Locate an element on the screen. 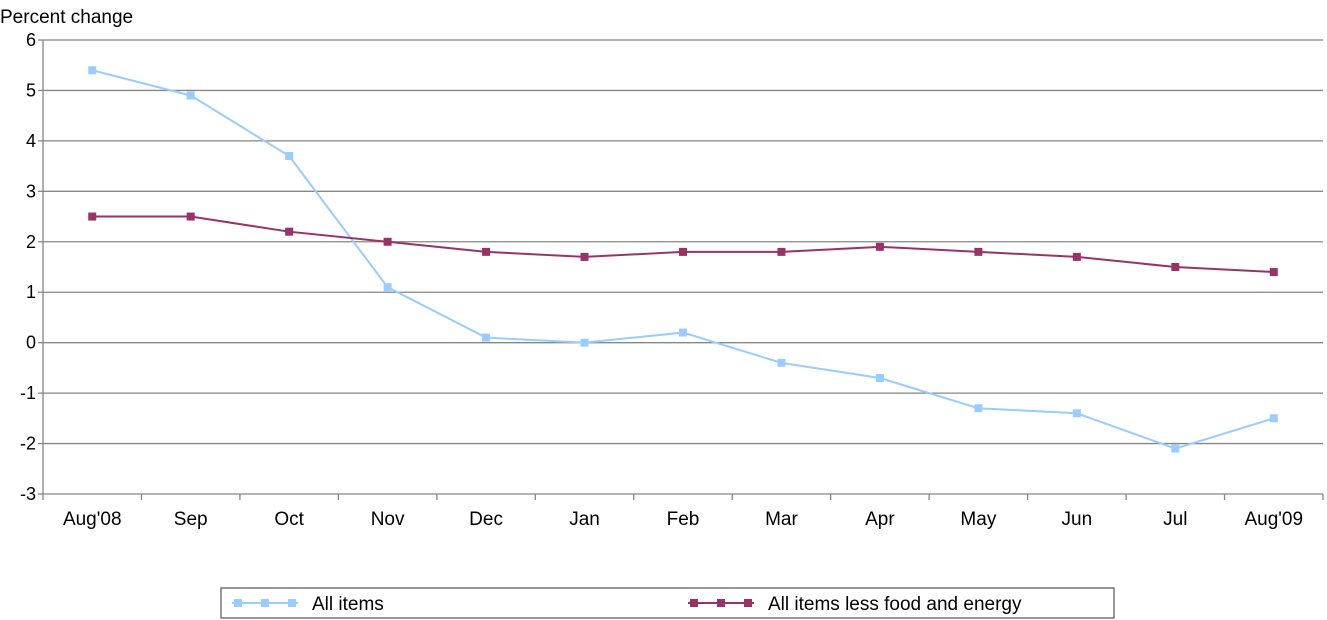 The image size is (1327, 620). x-tick-label: Aug'09 is located at coordinates (1273, 519).